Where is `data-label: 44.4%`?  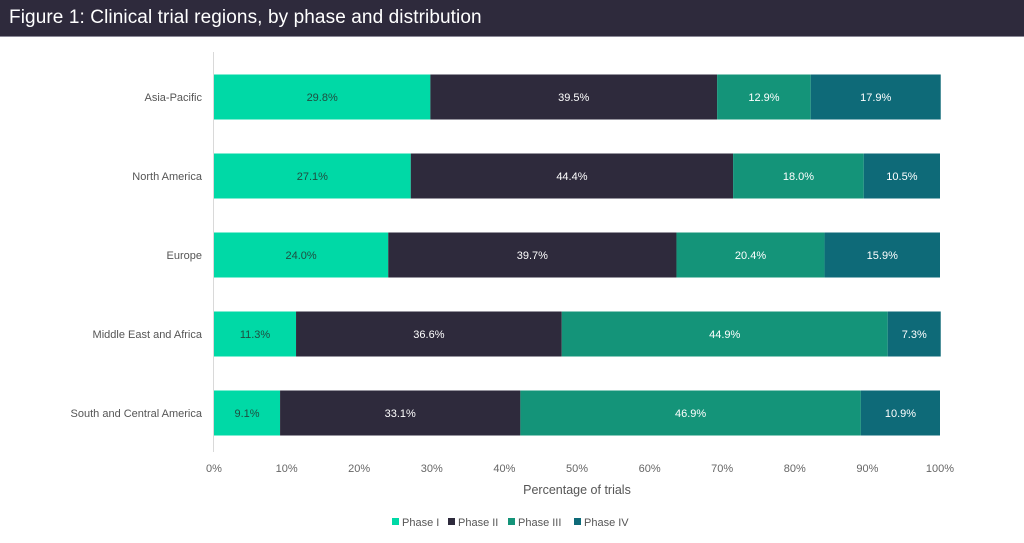
data-label: 44.4% is located at coordinates (571, 177).